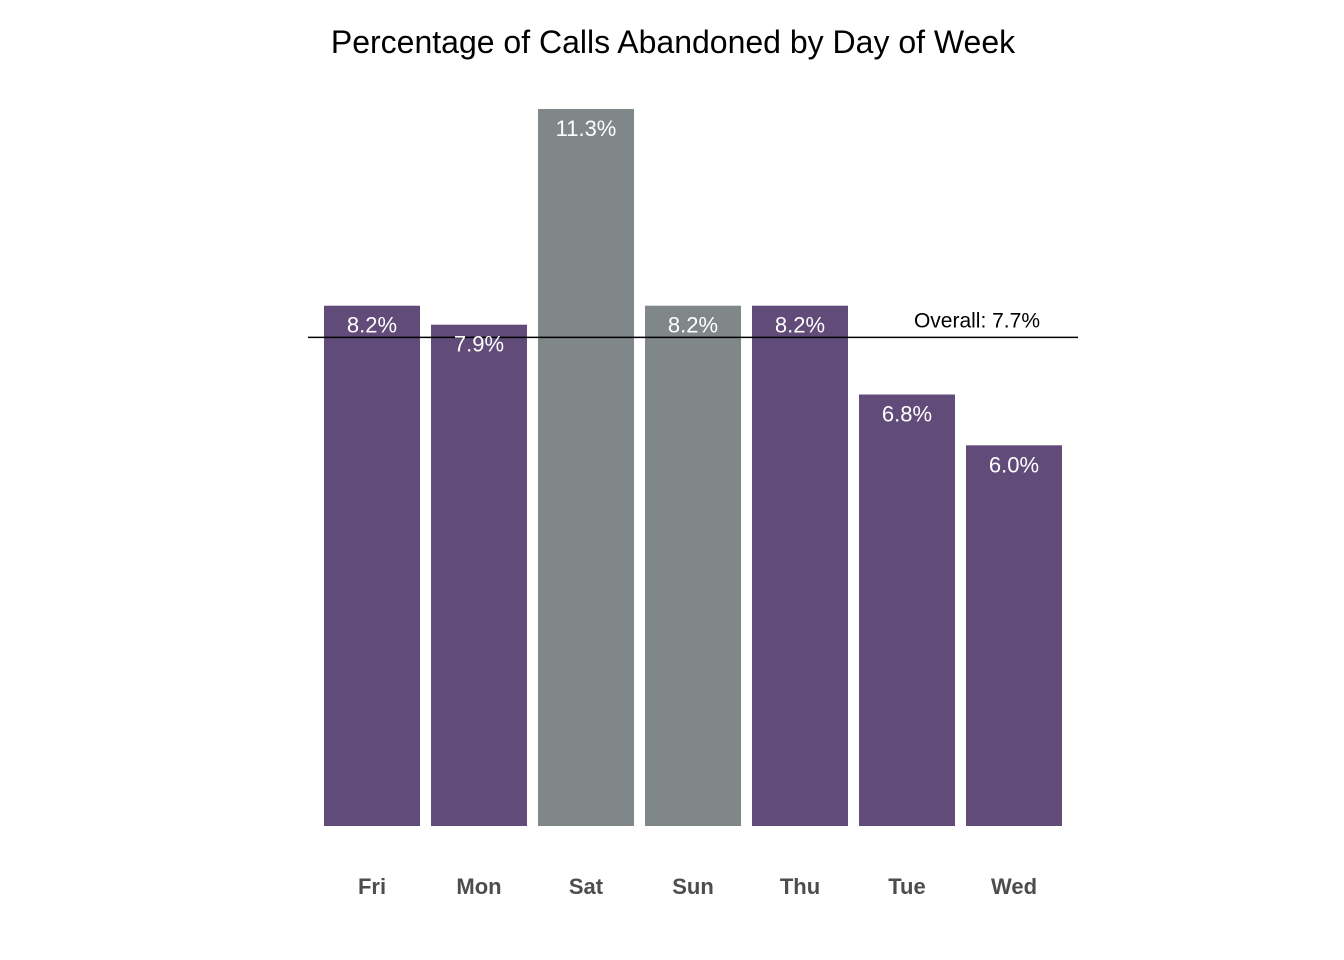 This screenshot has width=1344, height=960. What do you see at coordinates (372, 325) in the screenshot?
I see `value-label-fri: 8.2%` at bounding box center [372, 325].